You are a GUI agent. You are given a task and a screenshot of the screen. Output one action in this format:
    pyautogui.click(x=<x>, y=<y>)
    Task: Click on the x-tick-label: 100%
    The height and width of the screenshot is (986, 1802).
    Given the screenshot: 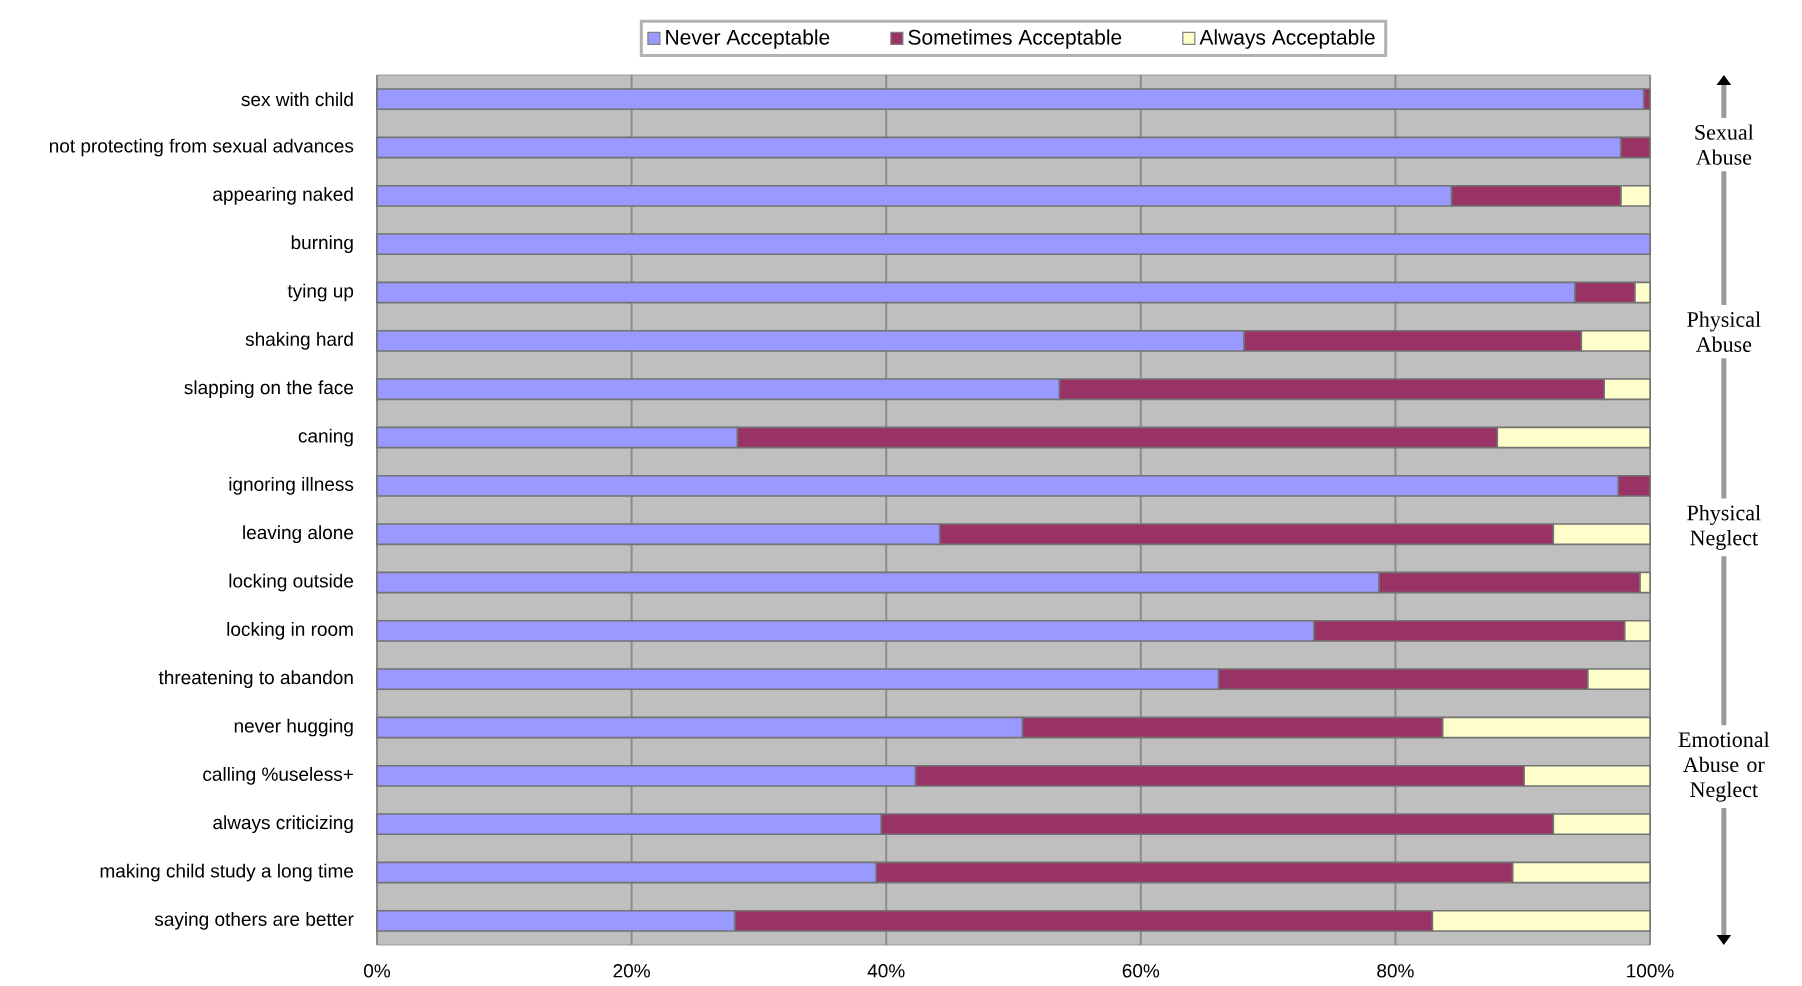 What is the action you would take?
    pyautogui.click(x=1650, y=971)
    